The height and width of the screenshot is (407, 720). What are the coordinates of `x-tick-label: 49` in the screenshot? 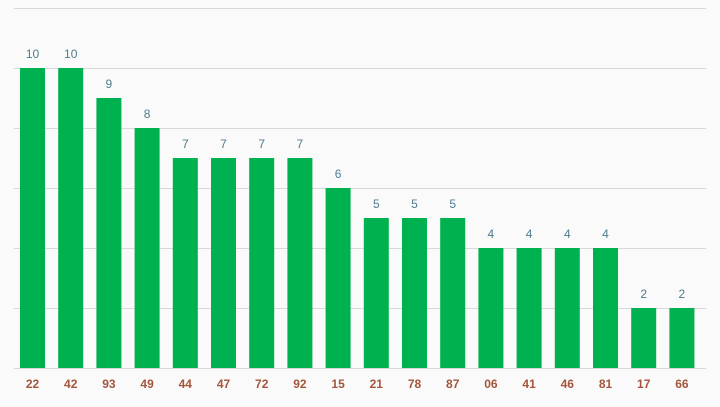 It's located at (147, 384).